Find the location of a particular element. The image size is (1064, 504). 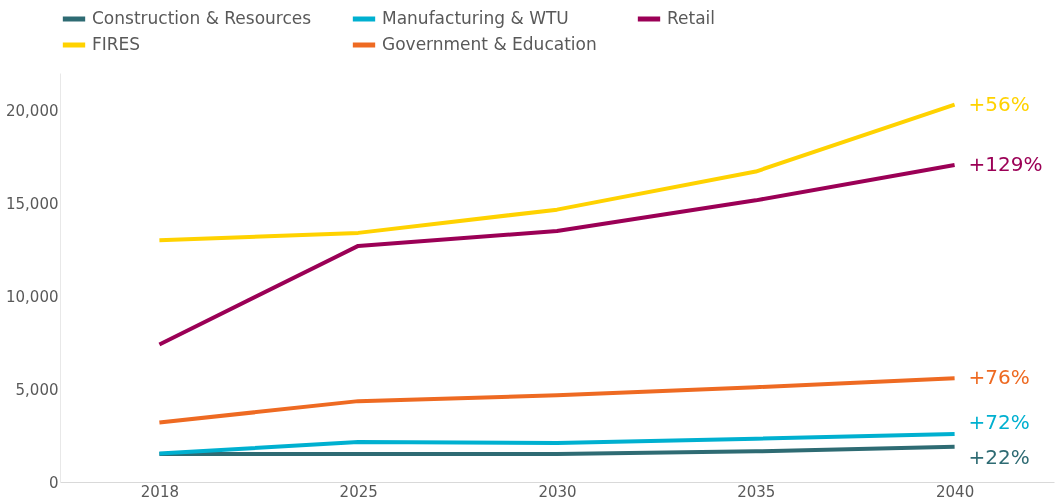

x-tick-label: 2030 is located at coordinates (557, 491).